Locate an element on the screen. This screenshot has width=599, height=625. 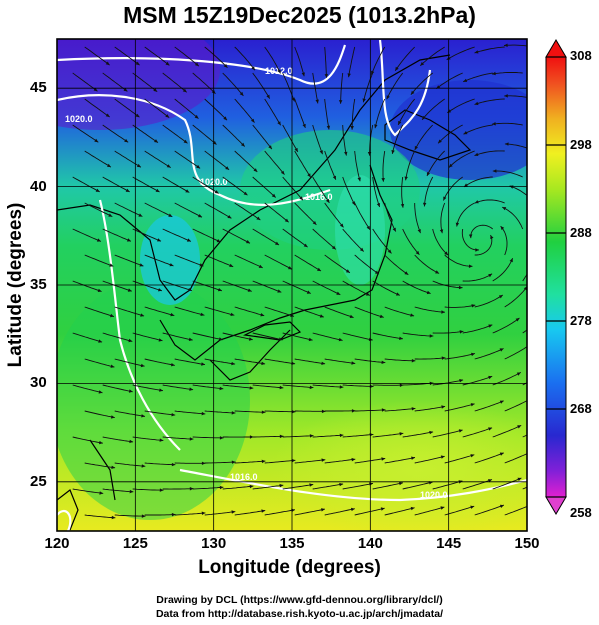
colorbar-tick-label: 268 is located at coordinates (581, 408).